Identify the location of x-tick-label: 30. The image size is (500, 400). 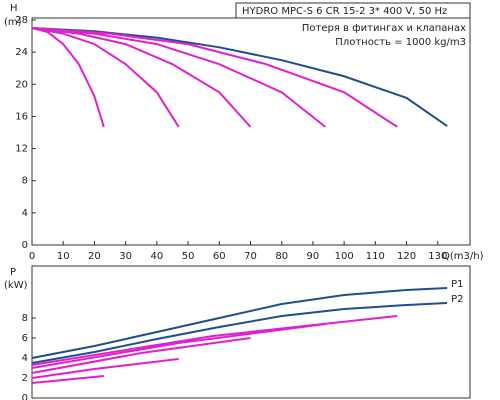
(125, 256).